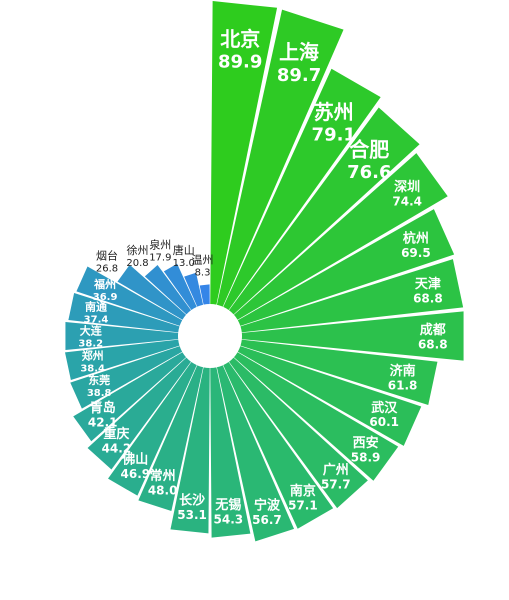 The image size is (509, 600). I want to click on category-label: 南通, so click(96, 306).